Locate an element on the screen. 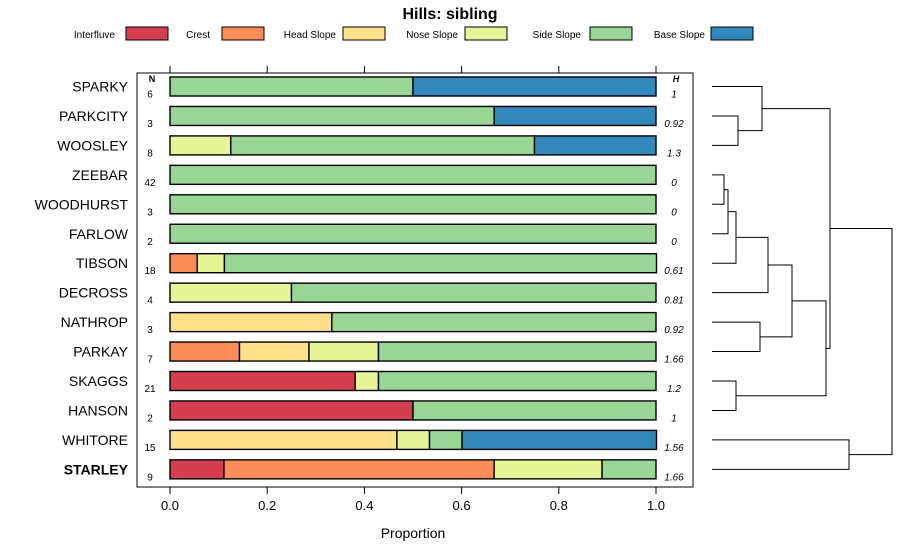 This screenshot has width=900, height=560. bar-row: ZEEBAR 42 0 is located at coordinates (374, 176).